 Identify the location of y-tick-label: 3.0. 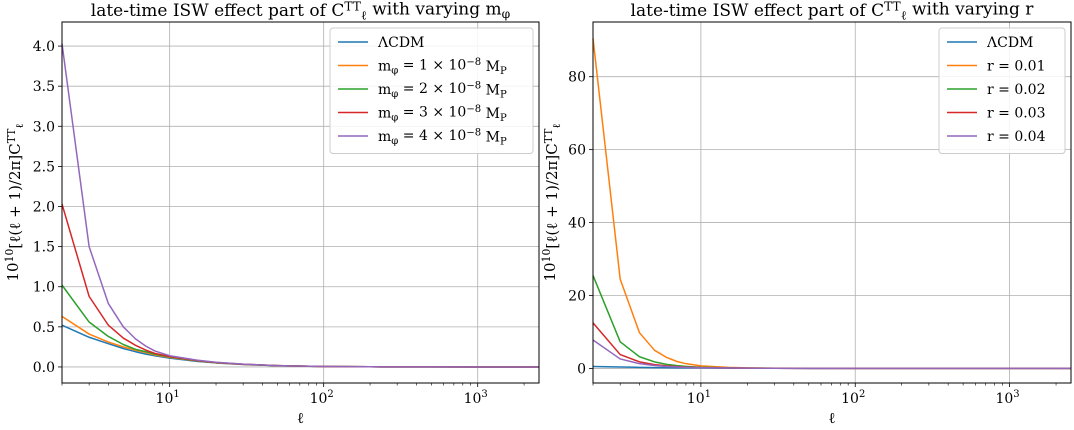
(44, 127).